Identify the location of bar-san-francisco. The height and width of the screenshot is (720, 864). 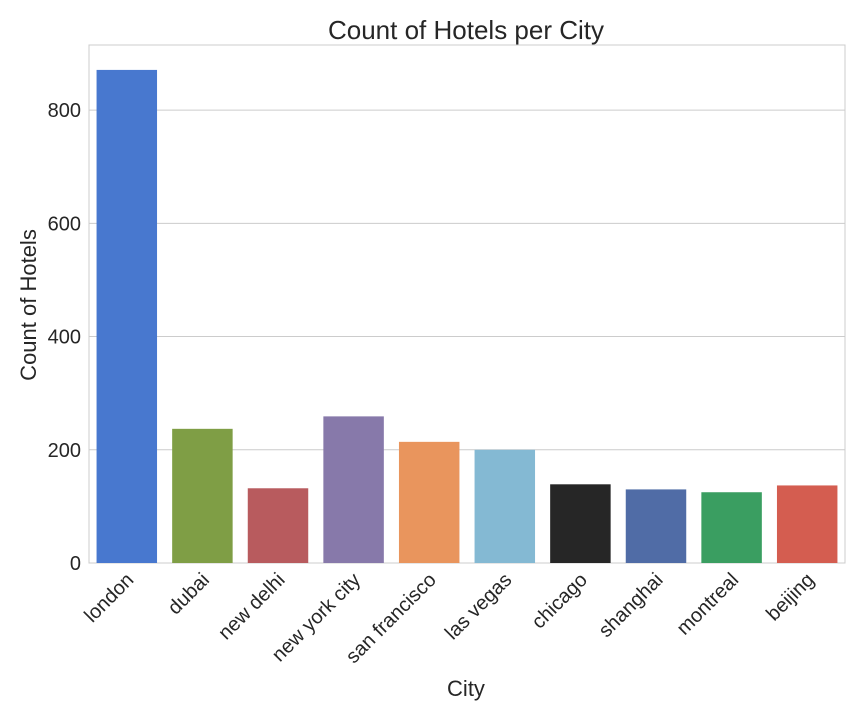
(429, 502).